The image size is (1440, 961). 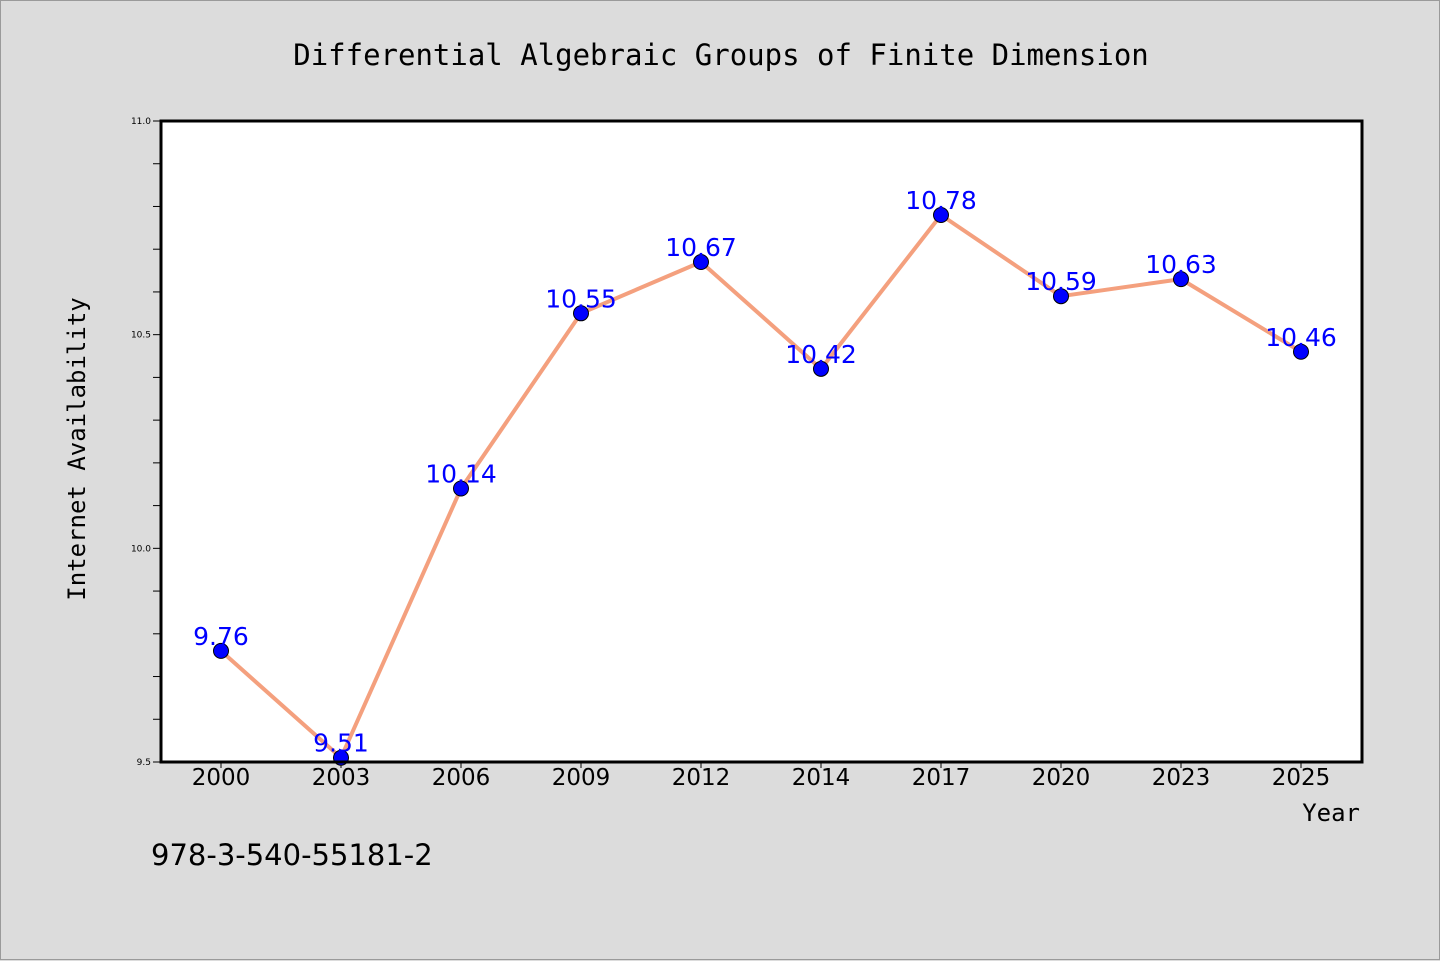 What do you see at coordinates (221, 778) in the screenshot?
I see `x-tick-label: 2000` at bounding box center [221, 778].